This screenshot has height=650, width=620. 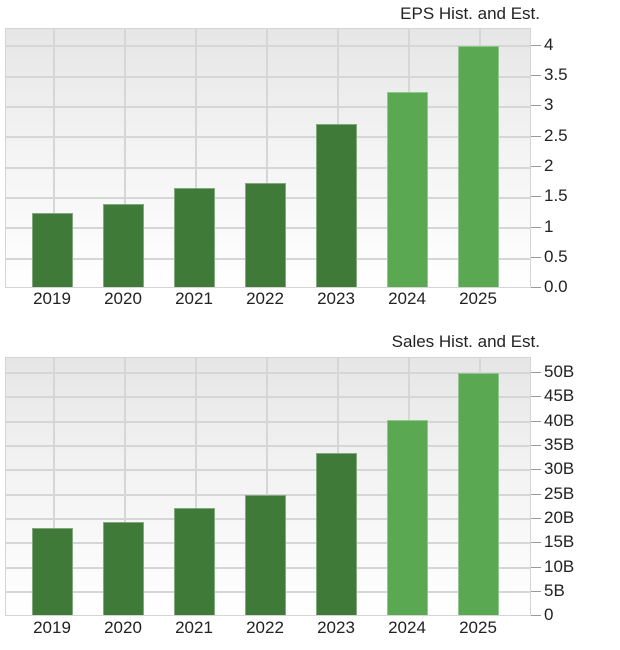 What do you see at coordinates (407, 189) in the screenshot?
I see `eps-bar-2024-estimate` at bounding box center [407, 189].